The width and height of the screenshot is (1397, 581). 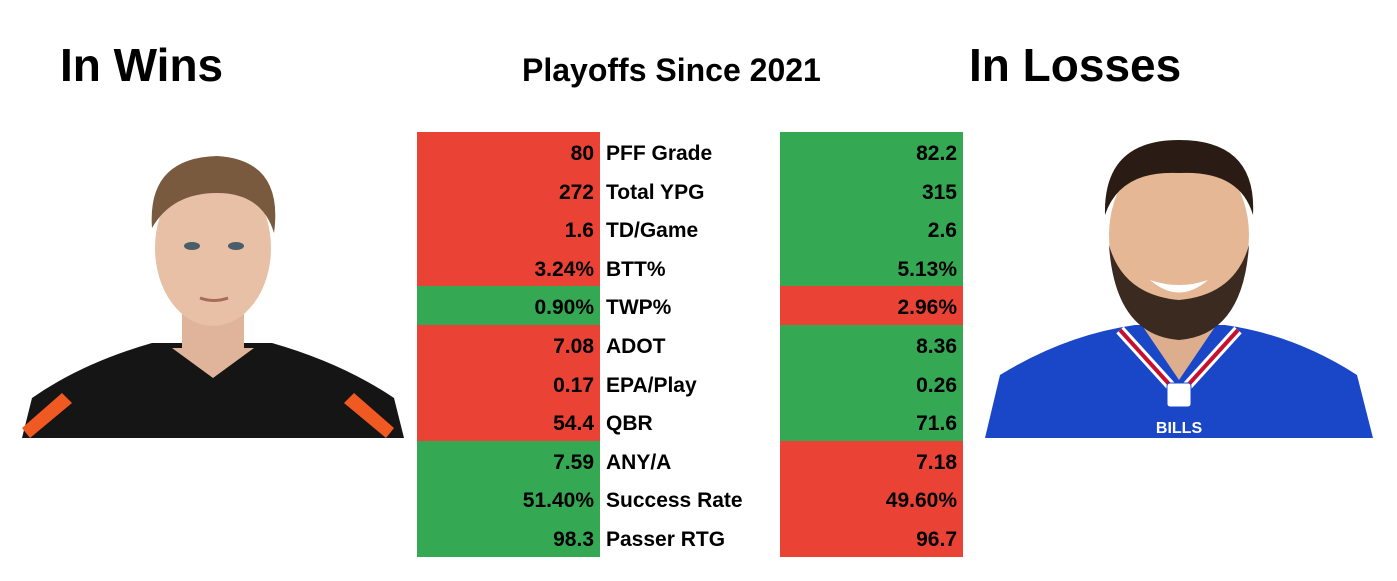 What do you see at coordinates (508, 383) in the screenshot?
I see `left-value: 0.17` at bounding box center [508, 383].